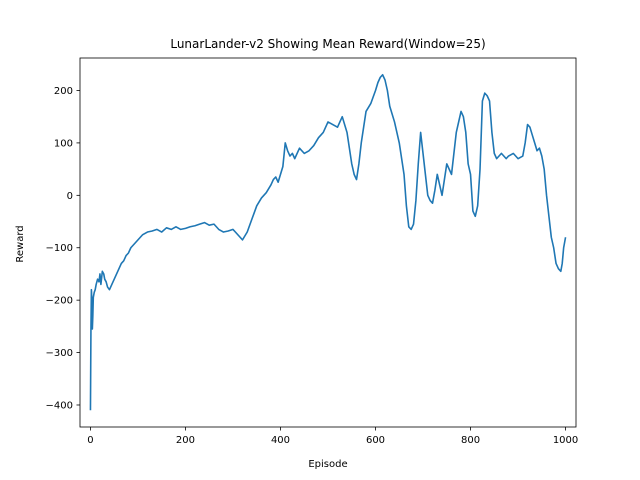 The width and height of the screenshot is (640, 480). What do you see at coordinates (63, 143) in the screenshot?
I see `y-tick-label: 100` at bounding box center [63, 143].